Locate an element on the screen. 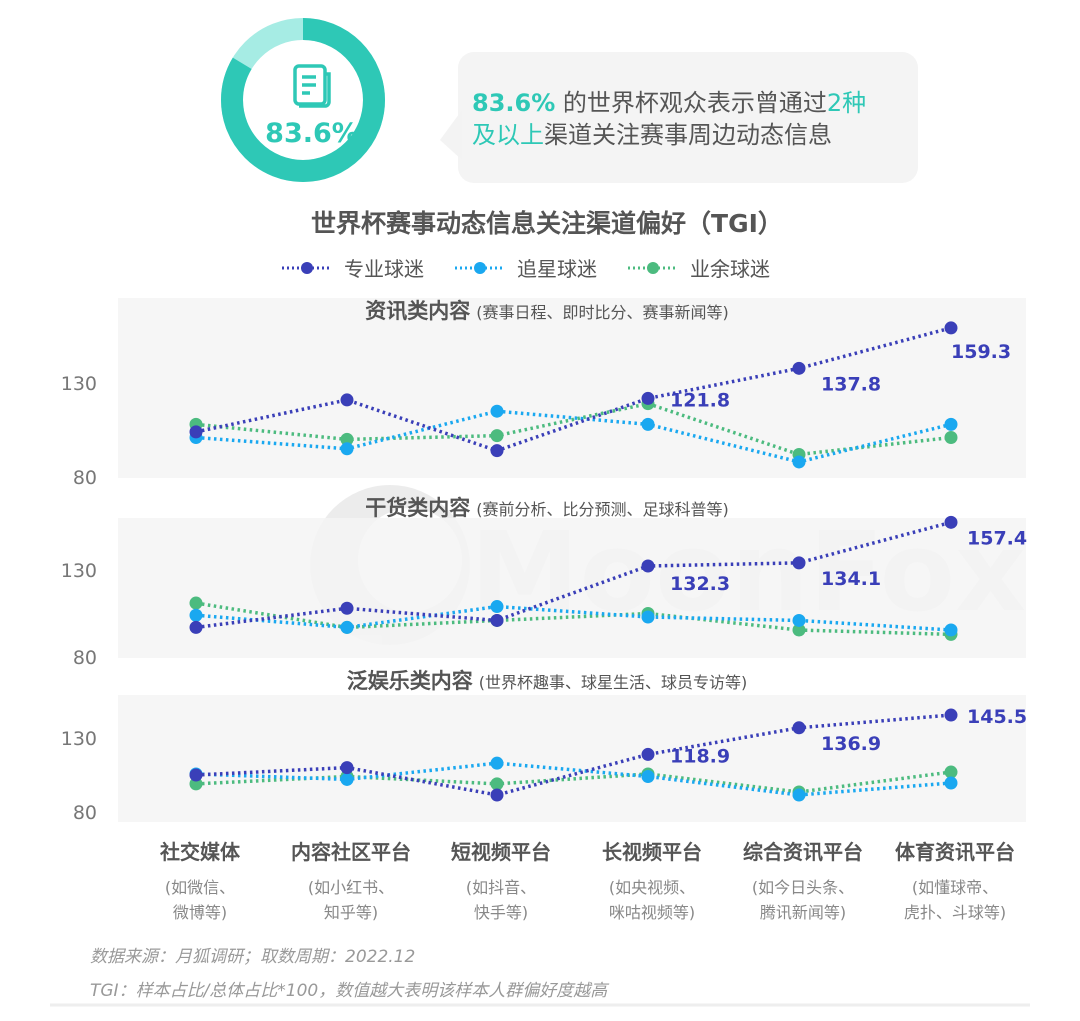 Image resolution: width=1080 pixels, height=1021 pixels. legend-label: 追星球迷 is located at coordinates (557, 269).